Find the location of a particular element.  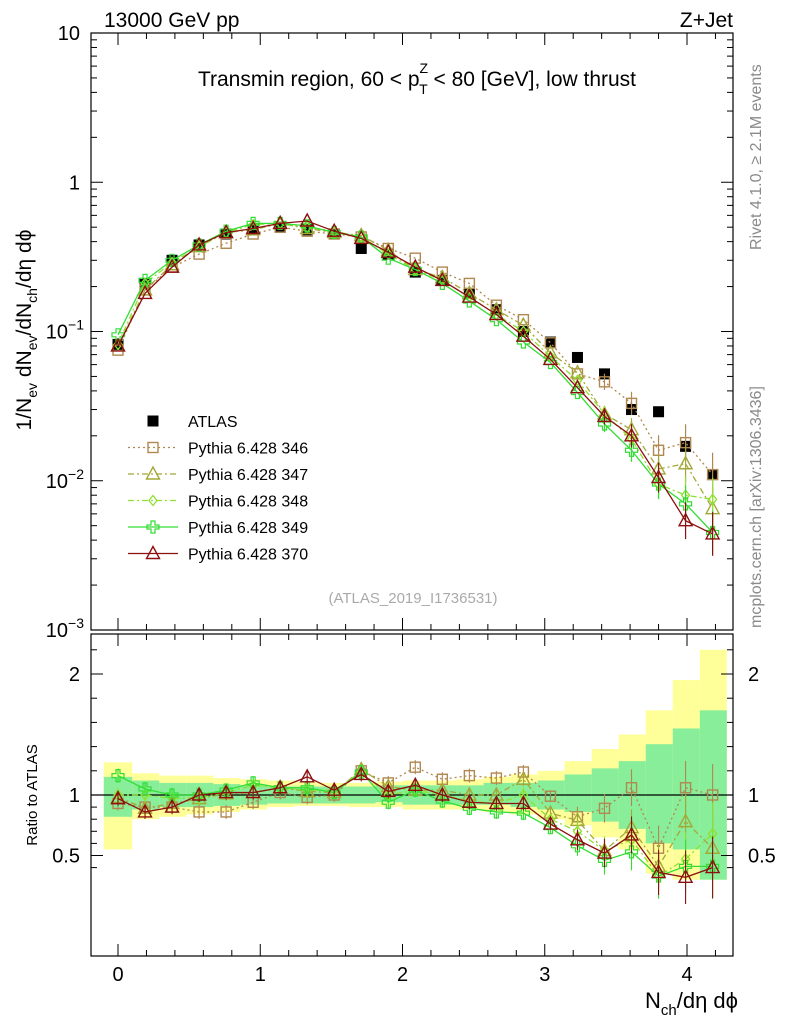

x-axis-label: Nch/dη dϕ is located at coordinates (691, 1003).